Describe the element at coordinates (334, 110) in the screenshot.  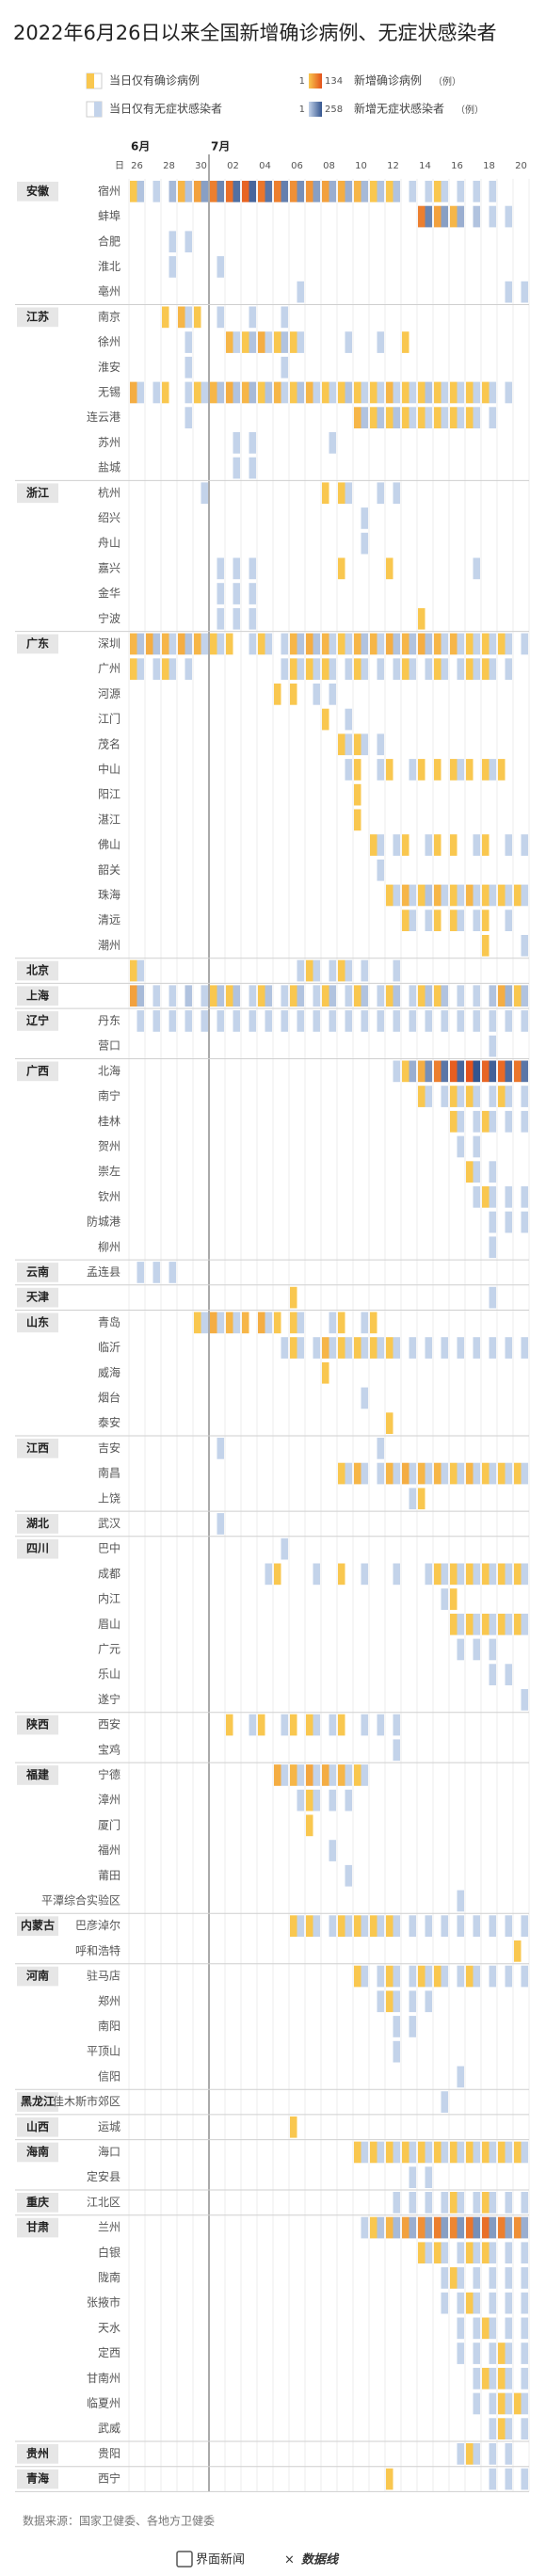
I see `legend-max: 258` at that location.